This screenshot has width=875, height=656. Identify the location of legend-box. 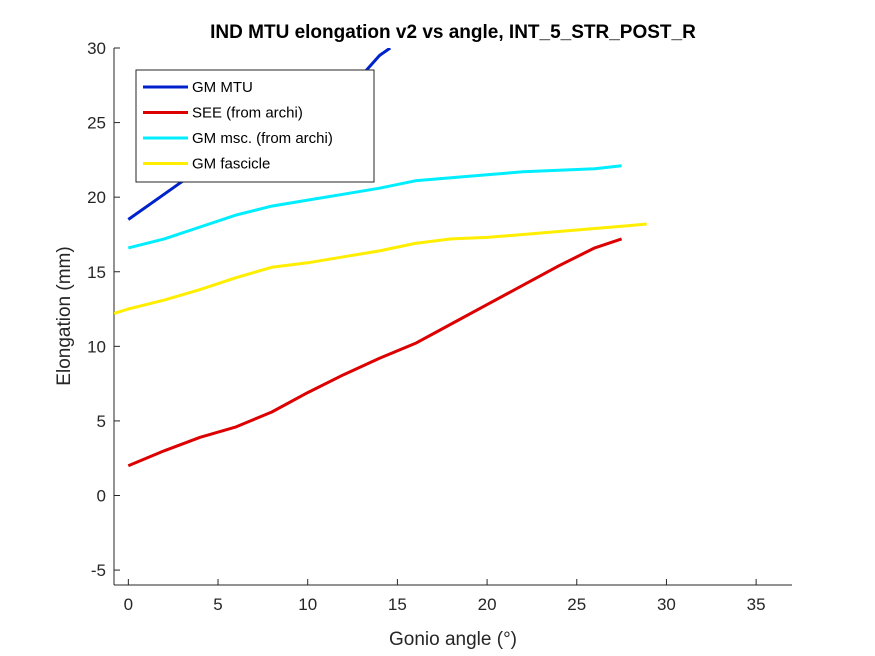
(255, 126).